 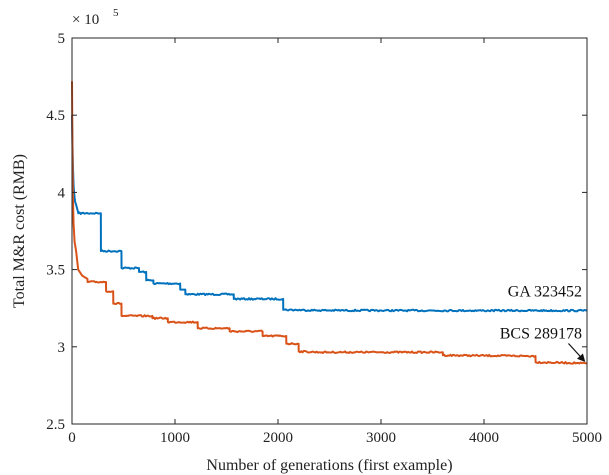 What do you see at coordinates (576, 352) in the screenshot?
I see `bcs-arrow` at bounding box center [576, 352].